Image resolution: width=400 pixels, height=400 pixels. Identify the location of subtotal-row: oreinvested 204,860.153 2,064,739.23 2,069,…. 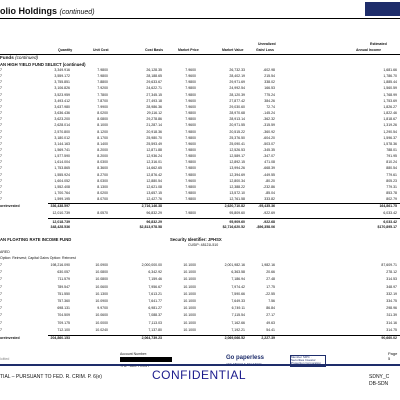
(200, 338).